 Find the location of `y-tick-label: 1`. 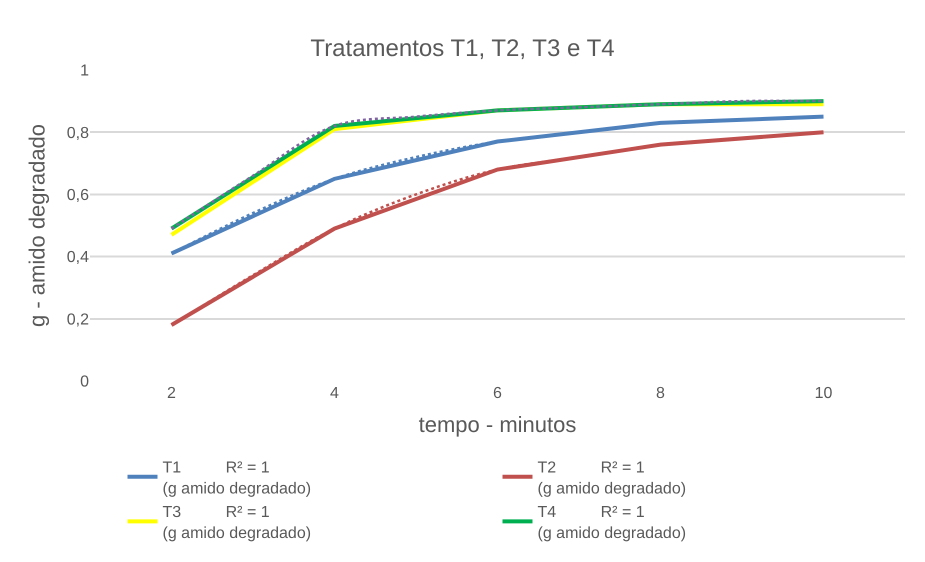

y-tick-label: 1 is located at coordinates (85, 71).